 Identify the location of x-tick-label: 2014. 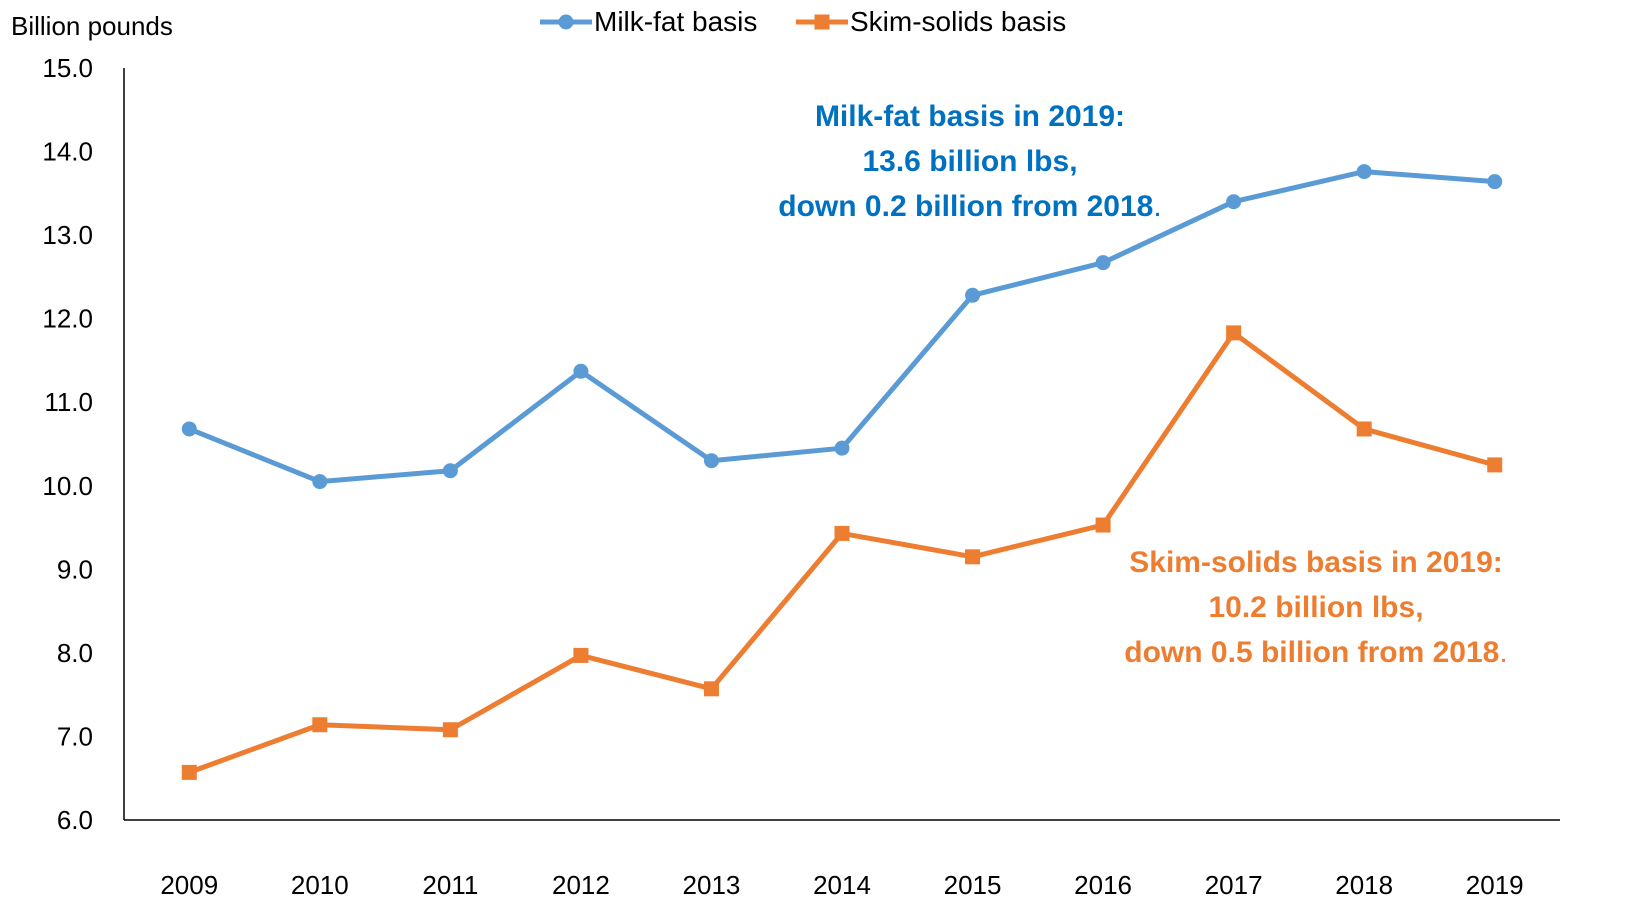
(842, 885).